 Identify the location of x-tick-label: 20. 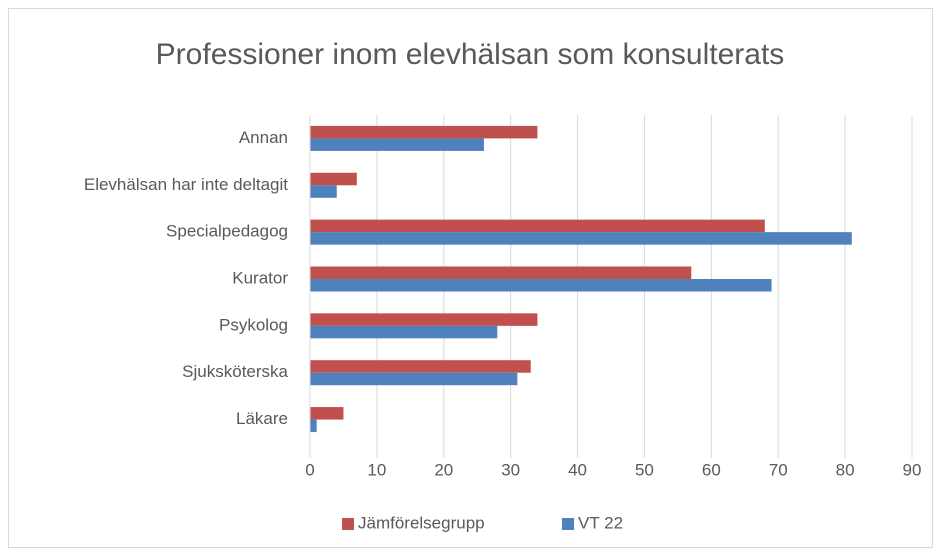
(443, 469).